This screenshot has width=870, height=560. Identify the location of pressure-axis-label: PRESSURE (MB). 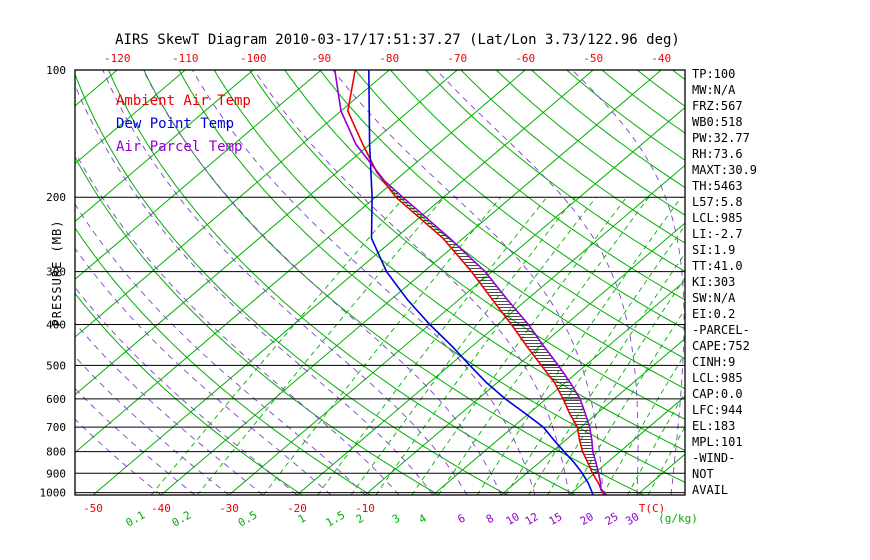
(57, 273).